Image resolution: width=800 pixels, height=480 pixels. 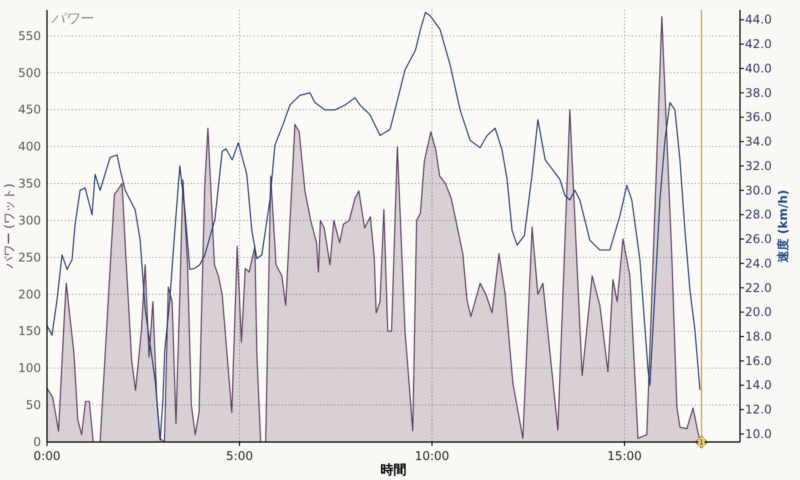 I want to click on y2-tick-label: 44.0, so click(x=758, y=19).